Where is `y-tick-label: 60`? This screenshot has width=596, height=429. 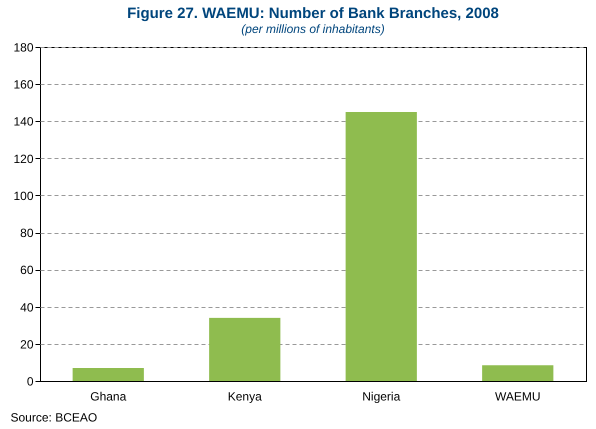
y-tick-label: 60 is located at coordinates (27, 270).